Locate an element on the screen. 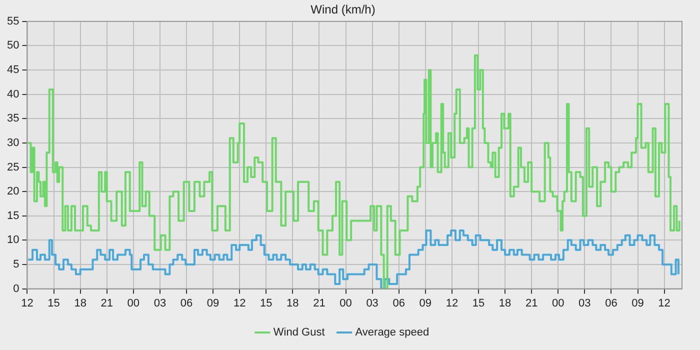  y-tick-label: 55 is located at coordinates (13, 21).